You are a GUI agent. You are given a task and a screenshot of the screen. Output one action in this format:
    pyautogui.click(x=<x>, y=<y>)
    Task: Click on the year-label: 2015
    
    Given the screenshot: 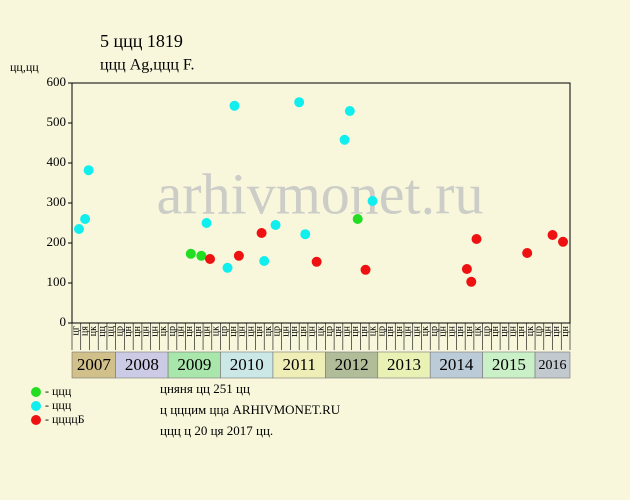 What is the action you would take?
    pyautogui.click(x=509, y=364)
    